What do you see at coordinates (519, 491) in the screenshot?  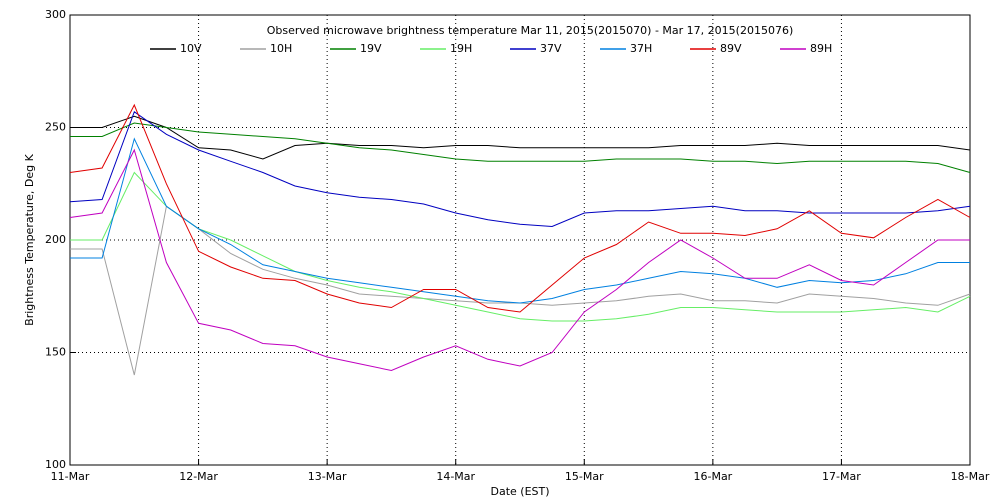 I see `x-axis-label: Date (EST)` at bounding box center [519, 491].